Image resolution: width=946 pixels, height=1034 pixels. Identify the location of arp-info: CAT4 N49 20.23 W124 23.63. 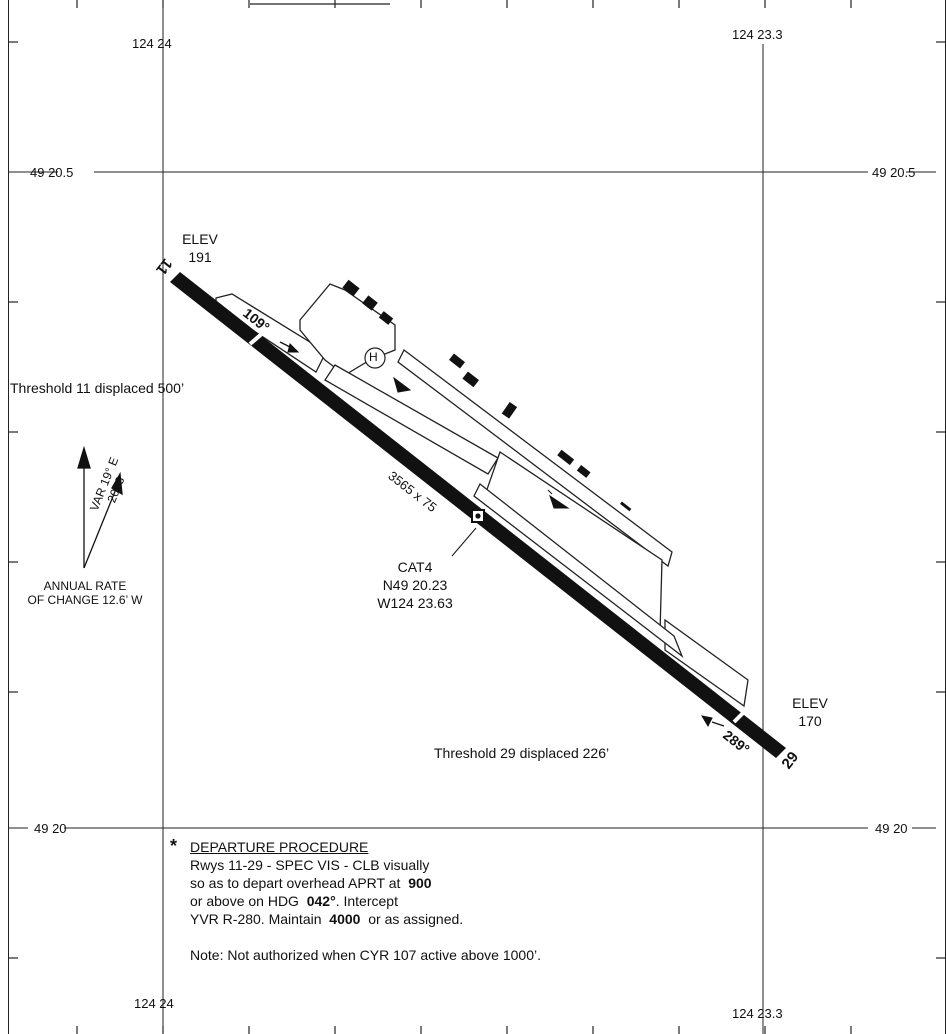
(415, 585).